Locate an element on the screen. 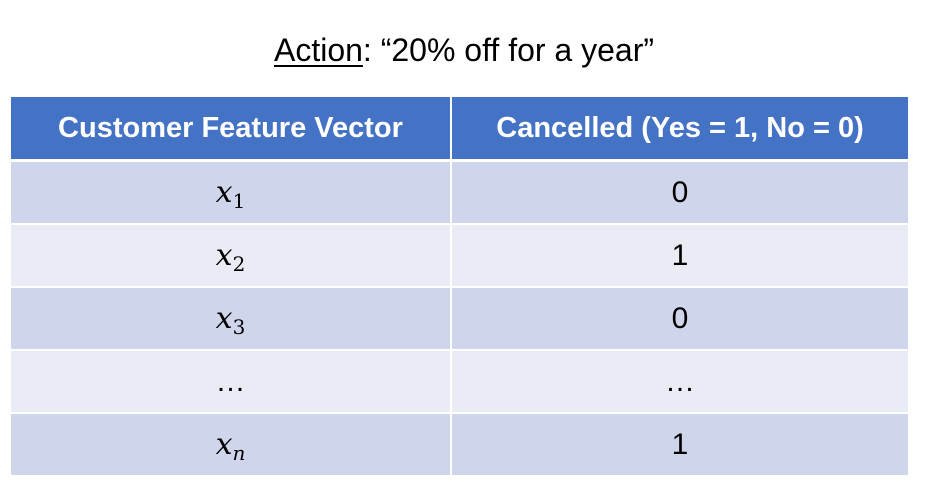  slide-title: Action: “20% off for a year” is located at coordinates (464, 50).